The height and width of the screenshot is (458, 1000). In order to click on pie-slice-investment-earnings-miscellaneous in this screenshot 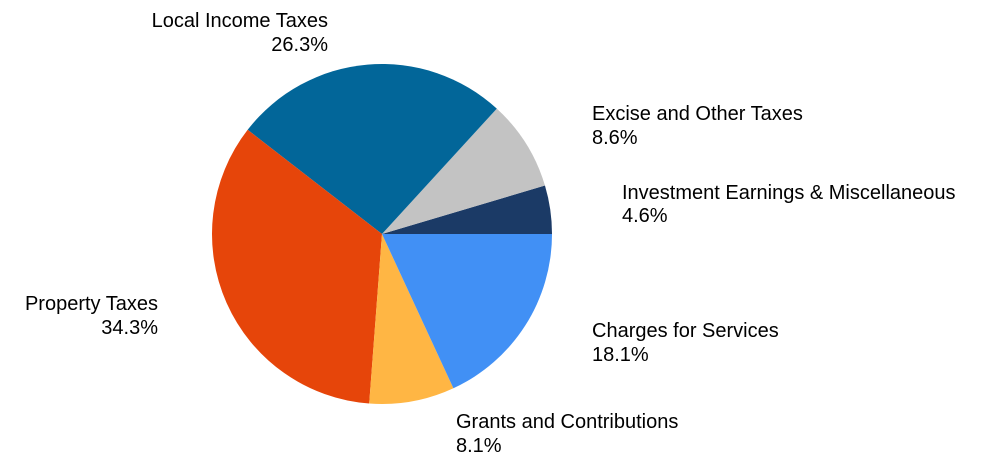, I will do `click(467, 209)`.